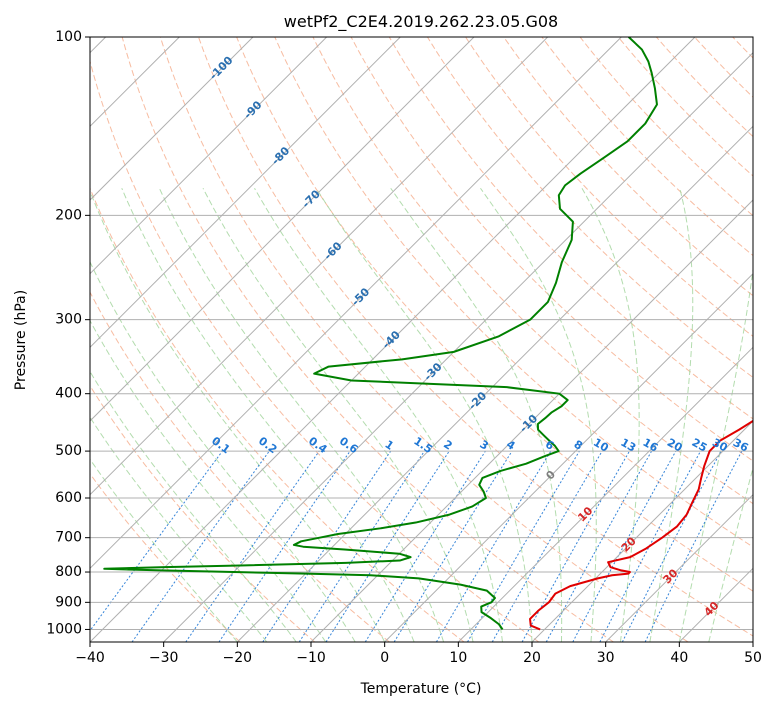 The width and height of the screenshot is (775, 708). Describe the element at coordinates (68, 451) in the screenshot. I see `y-tick-label: 500` at that location.